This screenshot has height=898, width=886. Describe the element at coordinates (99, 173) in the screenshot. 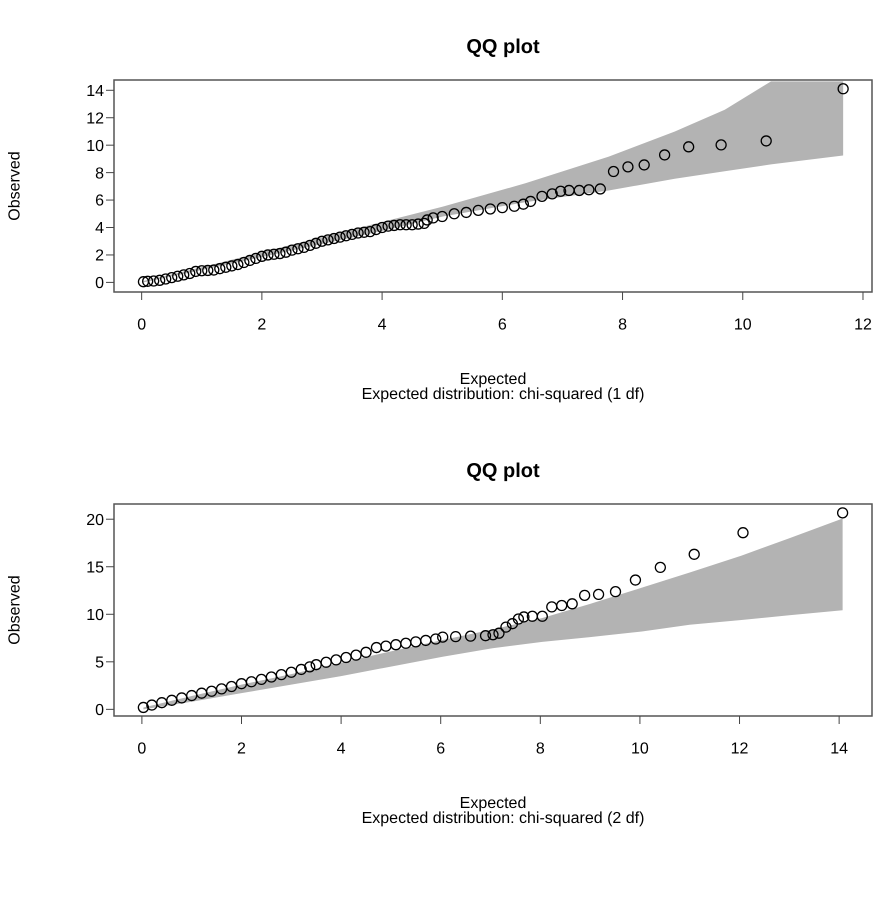

I see `y-tick-label: 8` at that location.